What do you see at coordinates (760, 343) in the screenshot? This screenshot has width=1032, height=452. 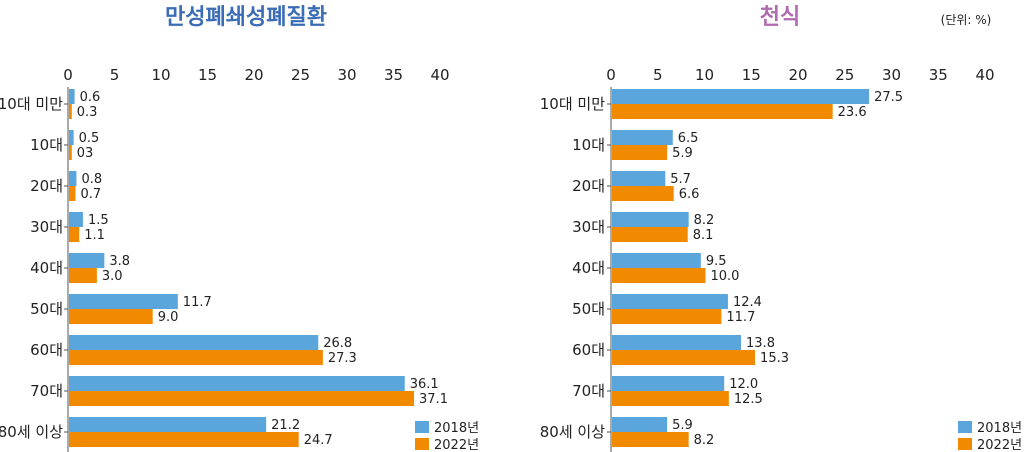 I see `data-label: 13.8` at bounding box center [760, 343].